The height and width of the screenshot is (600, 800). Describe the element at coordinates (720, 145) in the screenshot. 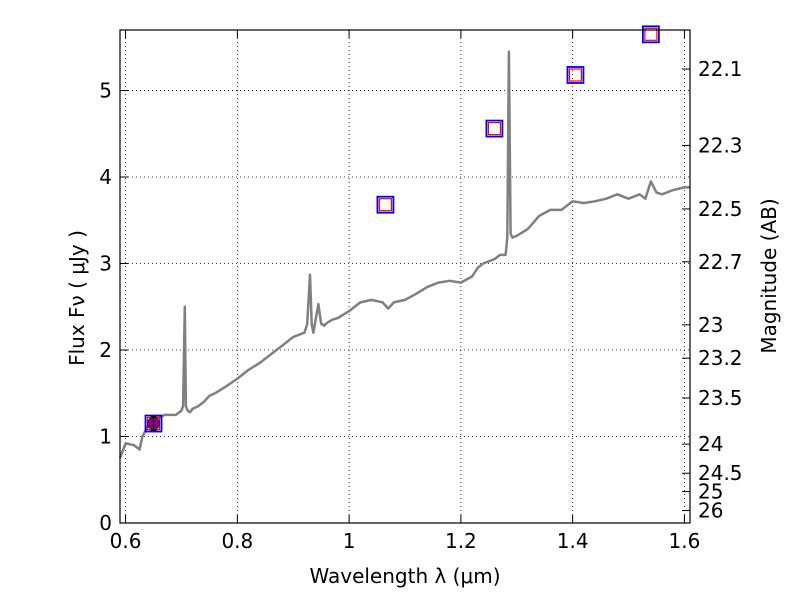

I see `y2-tick-label: 22.3` at that location.